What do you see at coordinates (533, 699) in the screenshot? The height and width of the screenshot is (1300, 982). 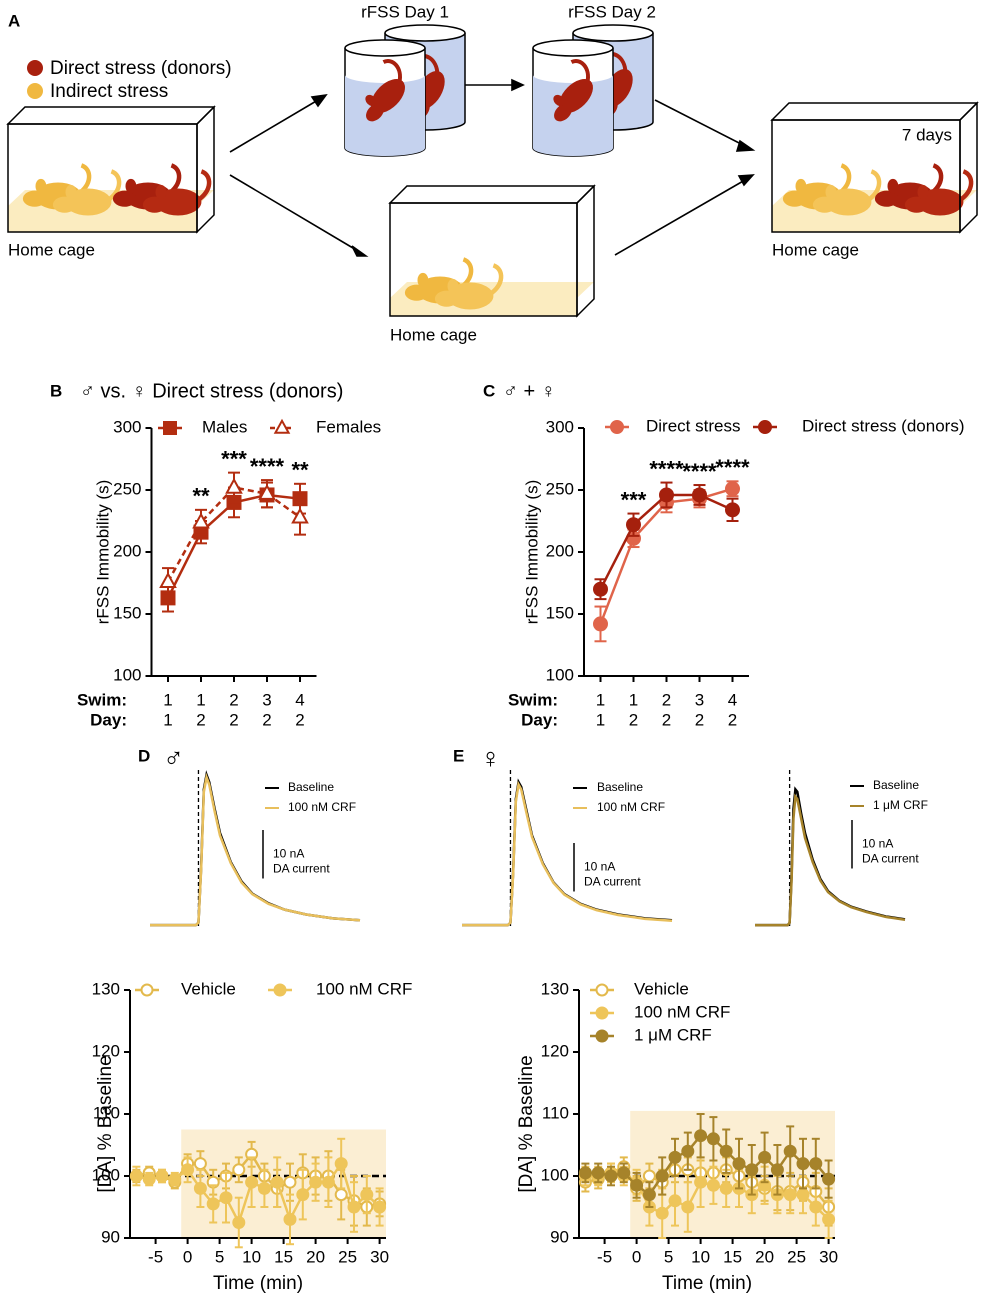 I see `x-row-label: Swim:` at bounding box center [533, 699].